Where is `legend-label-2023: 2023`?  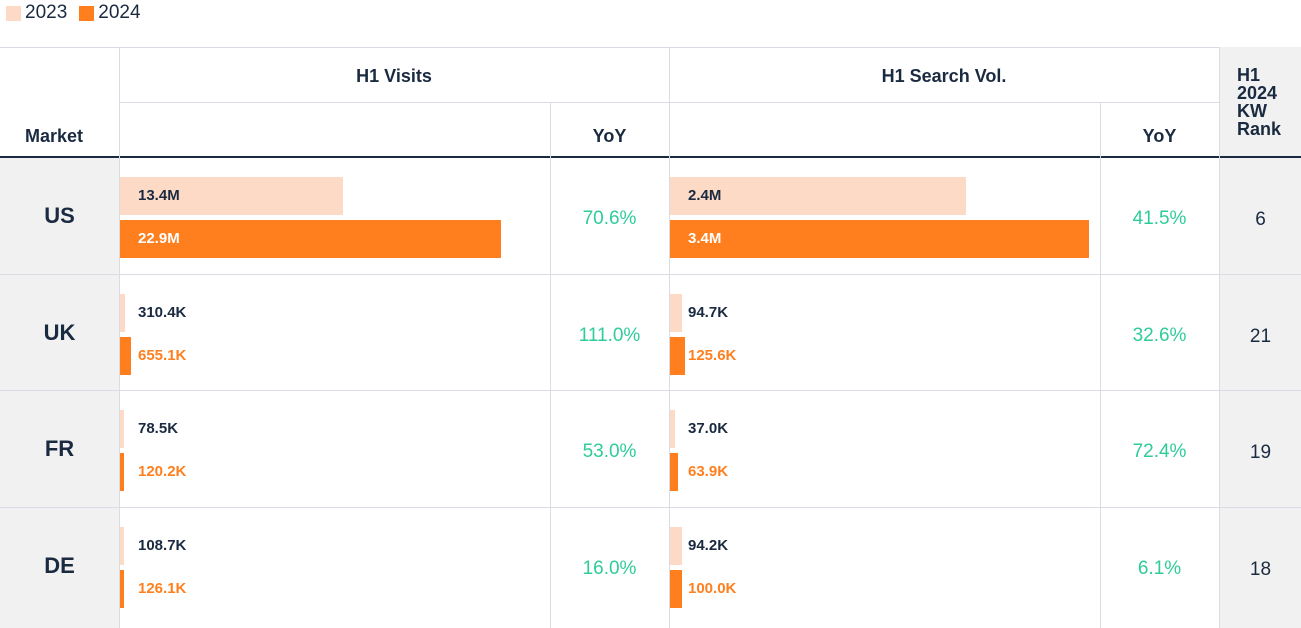
legend-label-2023: 2023 is located at coordinates (46, 12).